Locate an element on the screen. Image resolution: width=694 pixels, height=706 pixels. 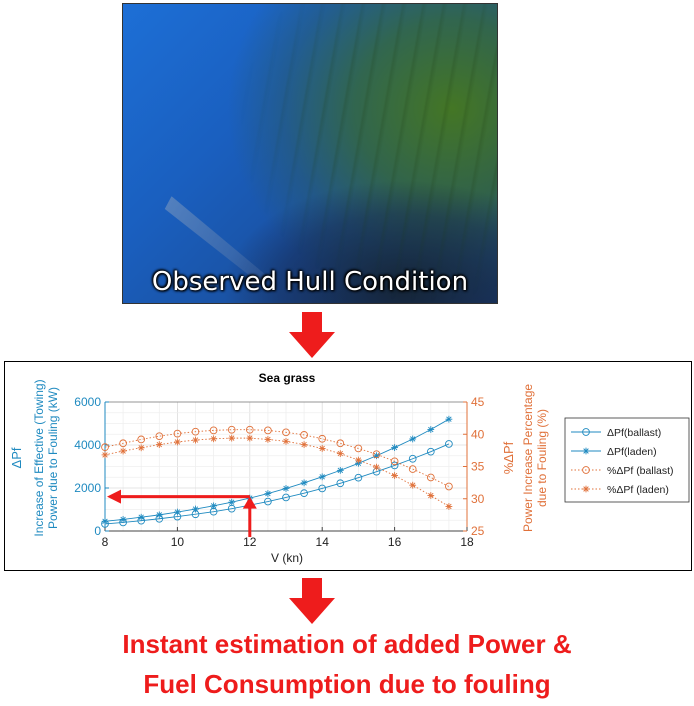
result-line-1: Instant estimation of added Power & is located at coordinates (347, 644).